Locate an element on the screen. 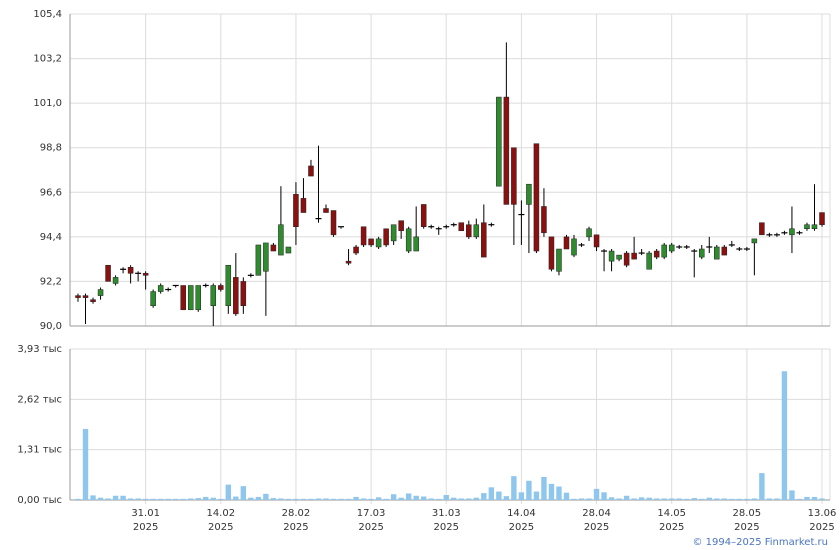  y-tick-label: 1,31 тыс is located at coordinates (39, 450).